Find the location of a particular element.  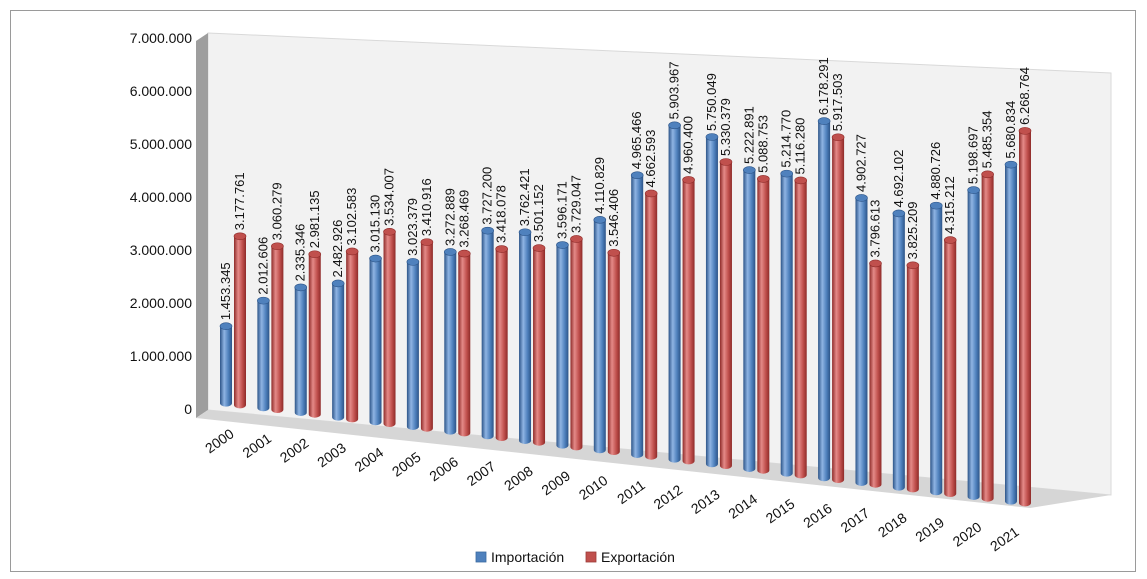

legend-label-importacion: Importación is located at coordinates (527, 557).